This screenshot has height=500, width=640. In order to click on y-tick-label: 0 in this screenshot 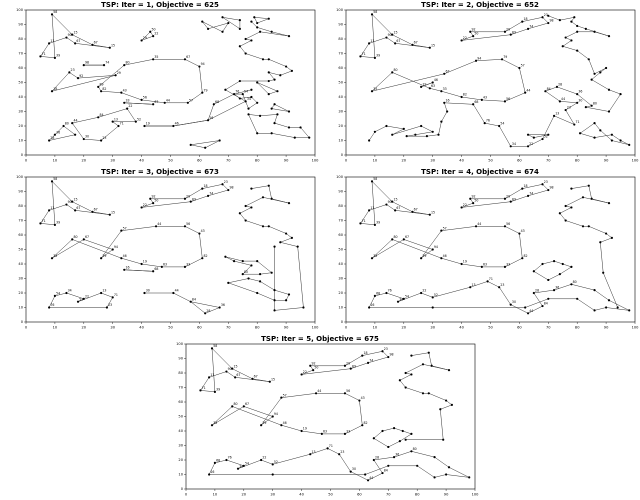, I will do `click(342, 322)`.